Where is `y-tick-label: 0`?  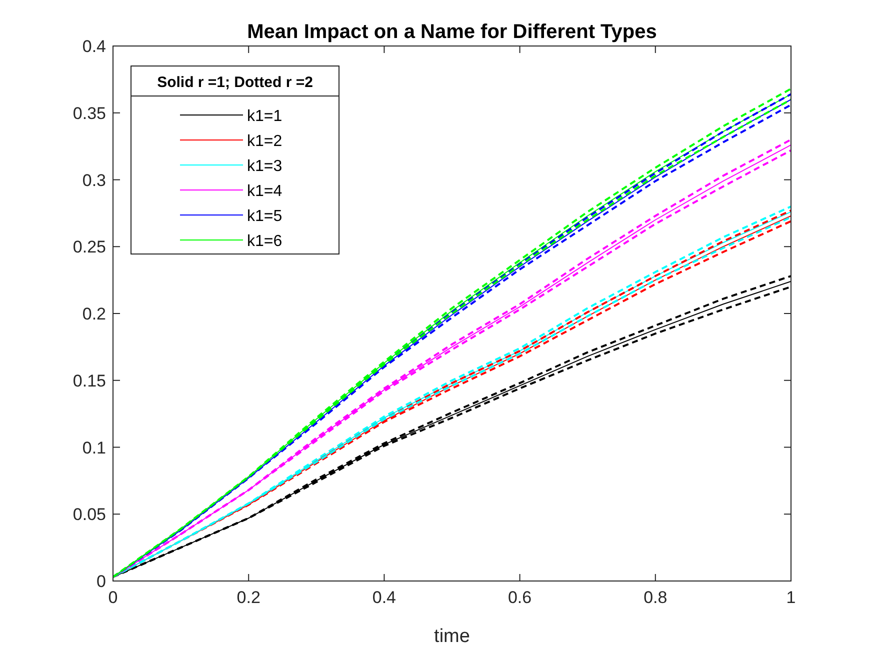 y-tick-label: 0 is located at coordinates (101, 581).